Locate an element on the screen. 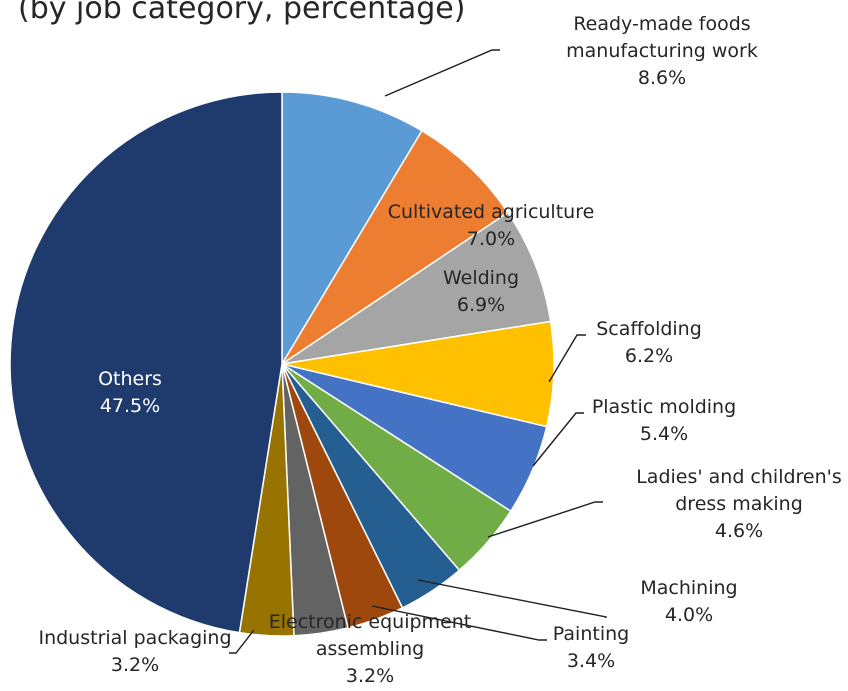 The image size is (848, 691). category-label-plastic-molding: Plastic molding is located at coordinates (664, 407).